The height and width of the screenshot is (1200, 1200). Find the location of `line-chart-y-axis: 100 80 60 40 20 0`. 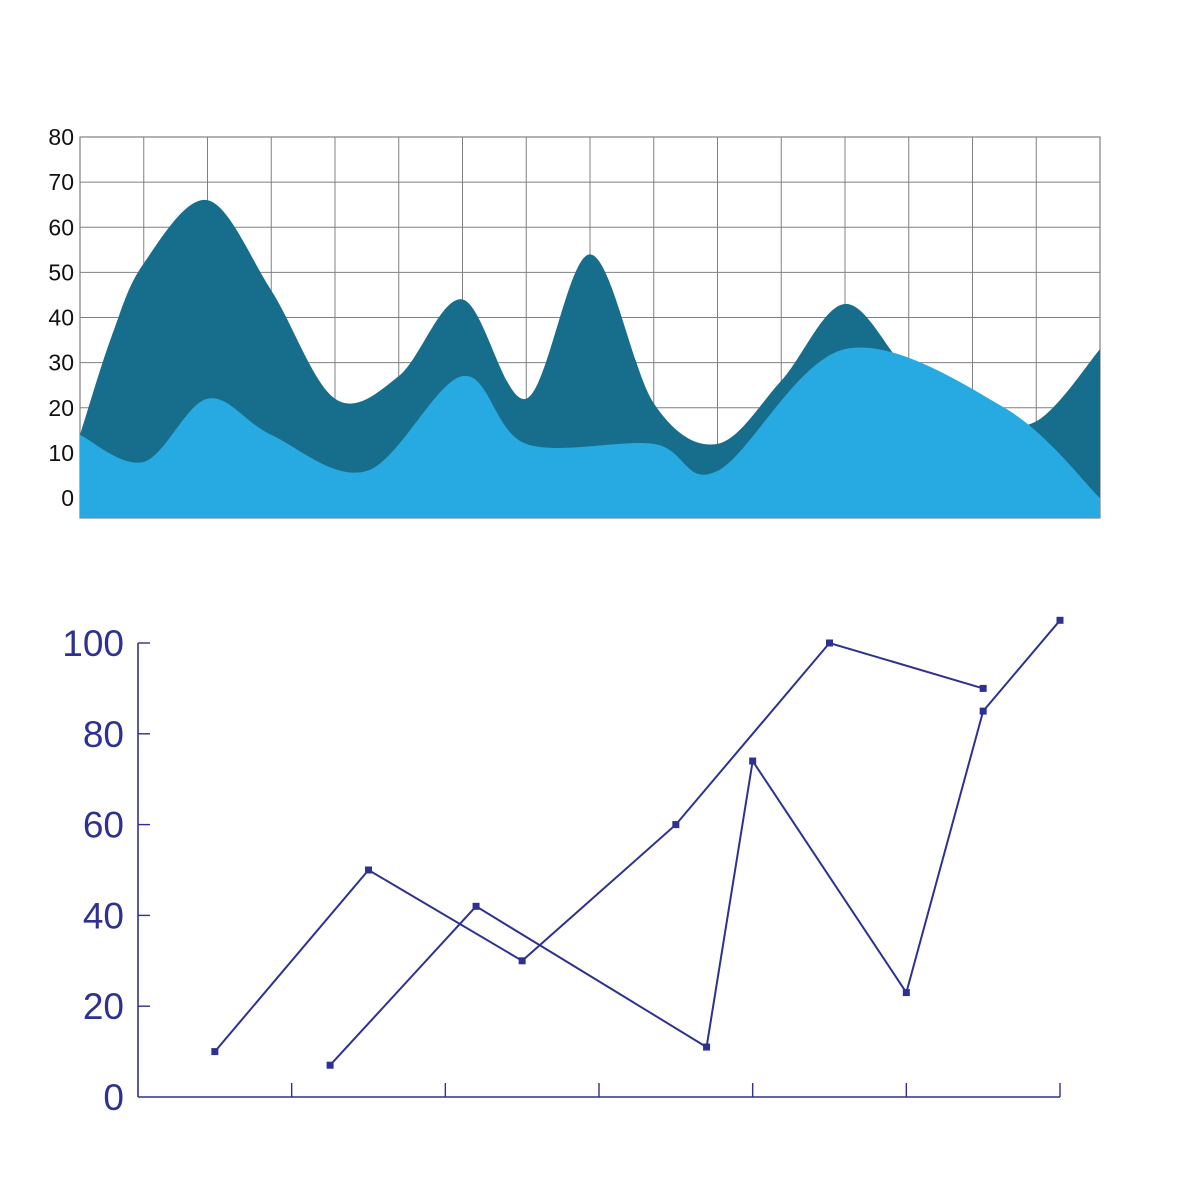

line-chart-y-axis: 100 80 60 40 20 0 is located at coordinates (93, 870).